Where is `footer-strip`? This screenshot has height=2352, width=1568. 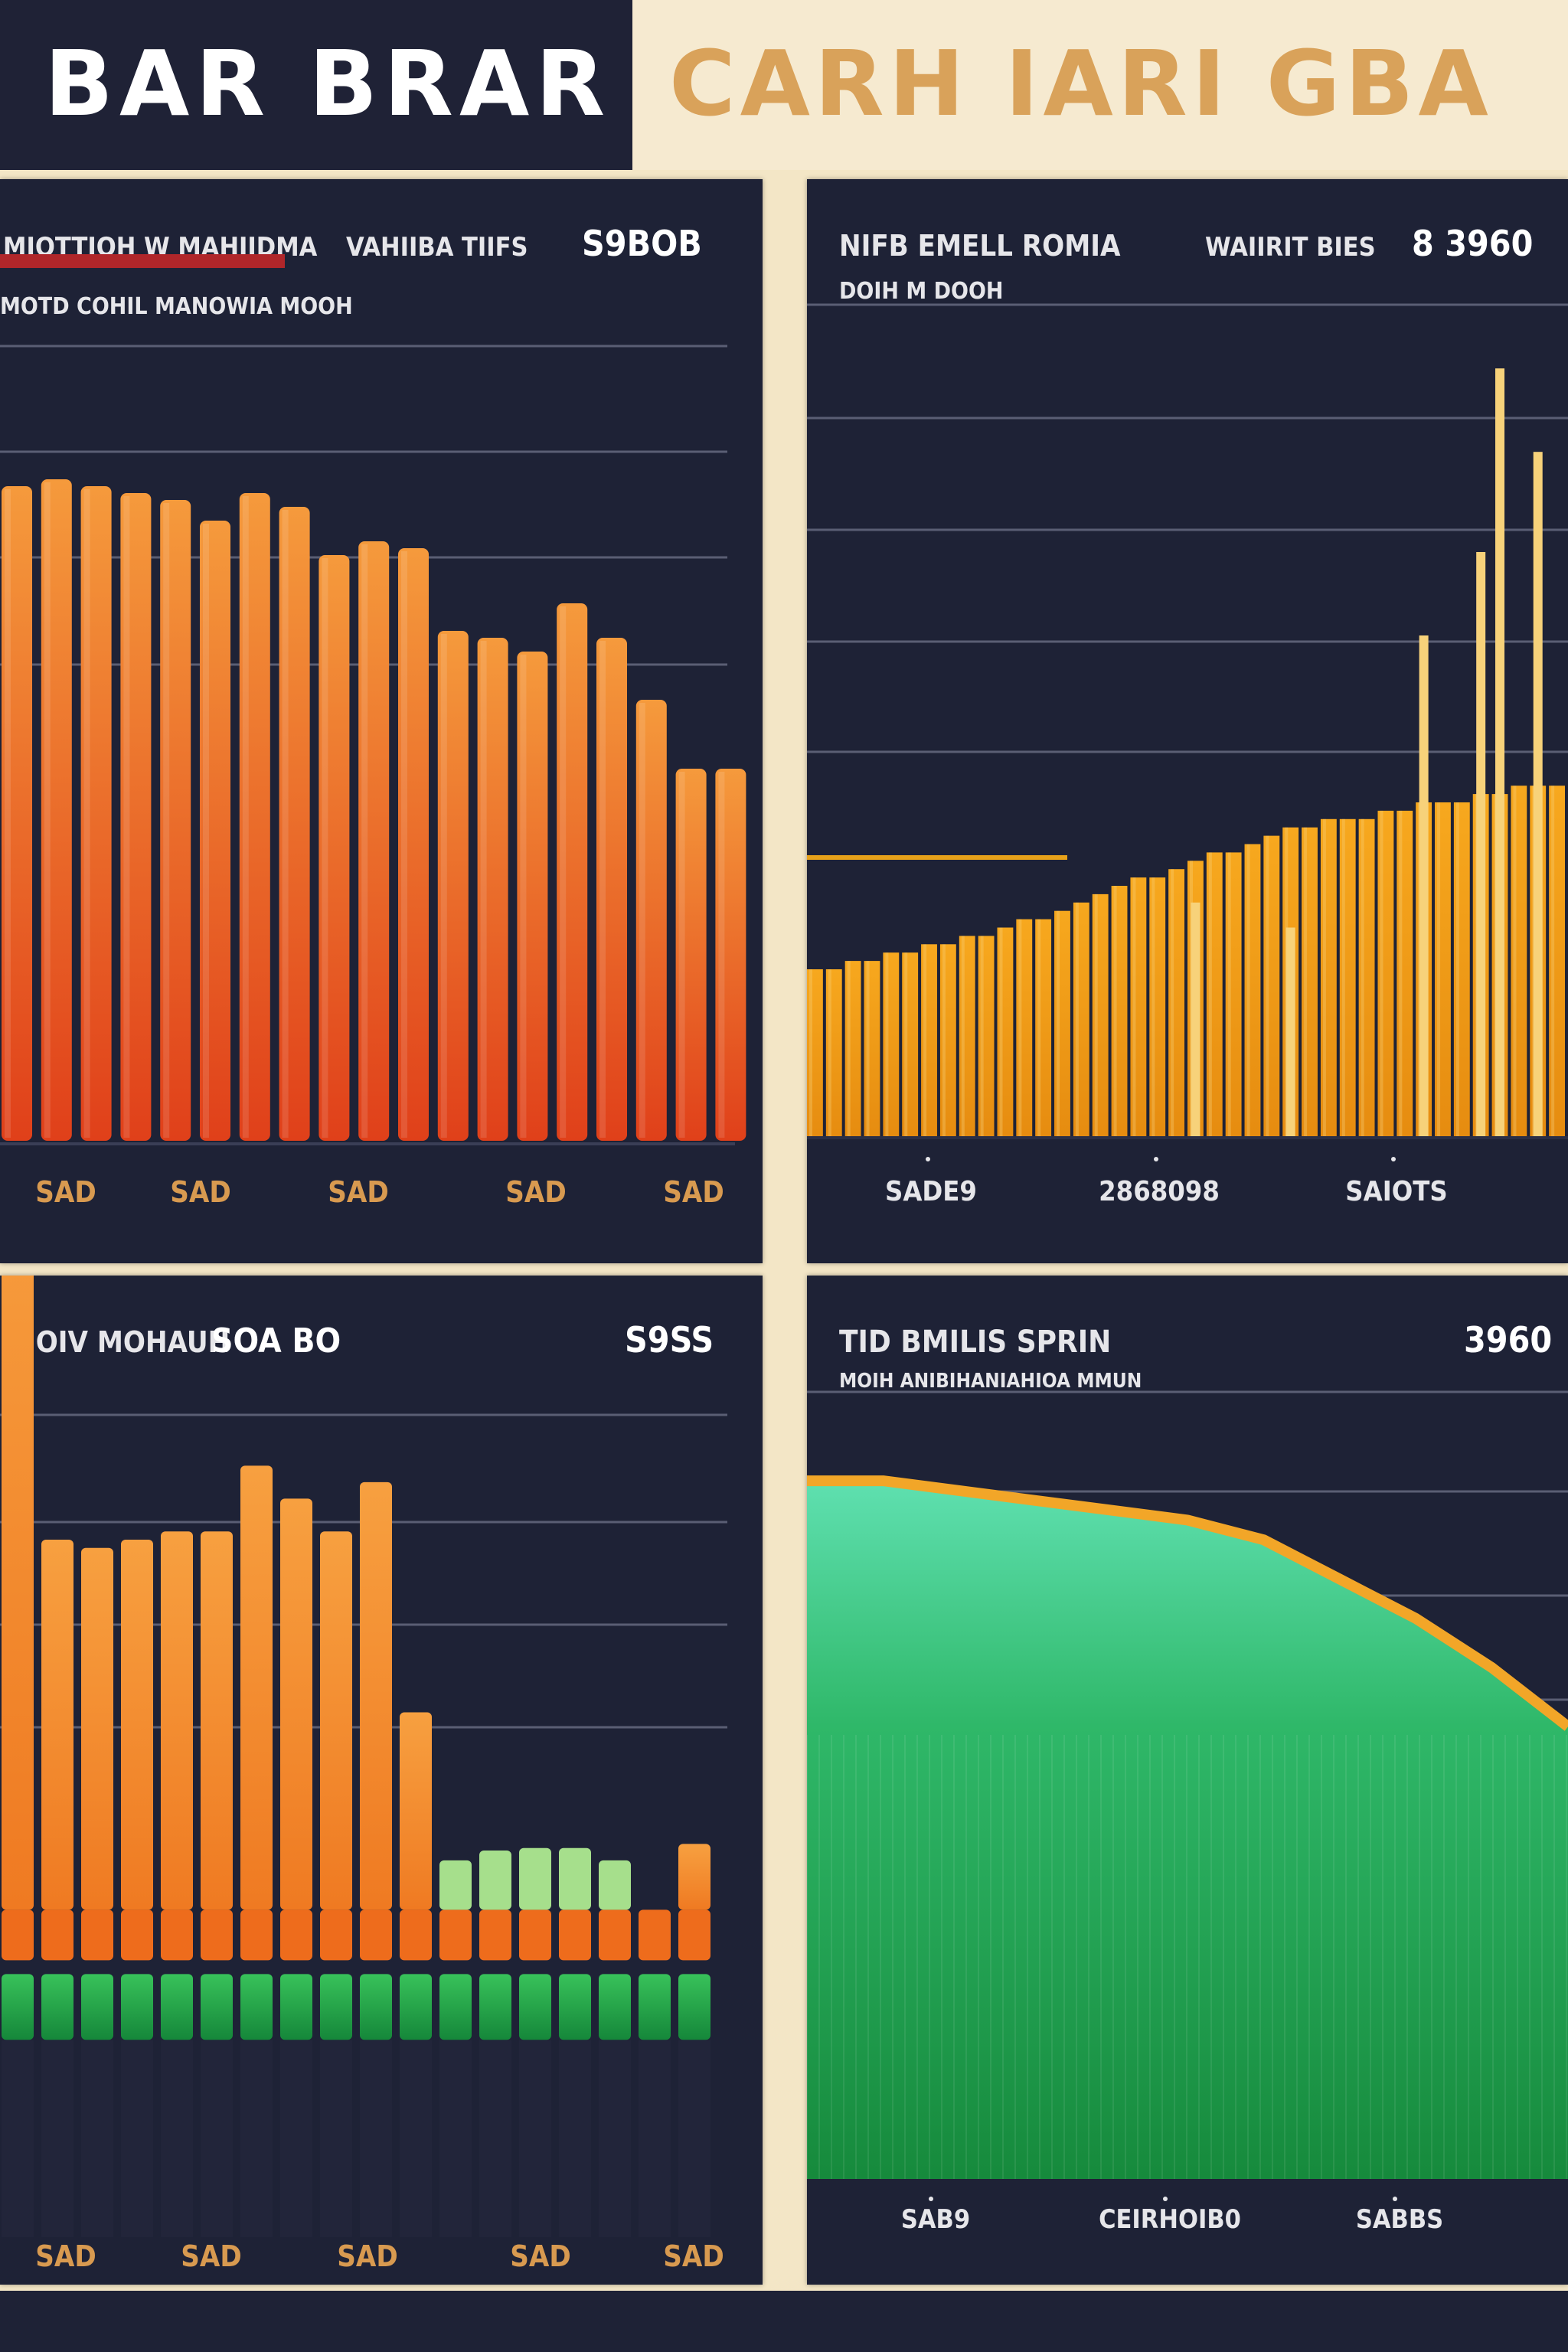
footer-strip is located at coordinates (784, 2321).